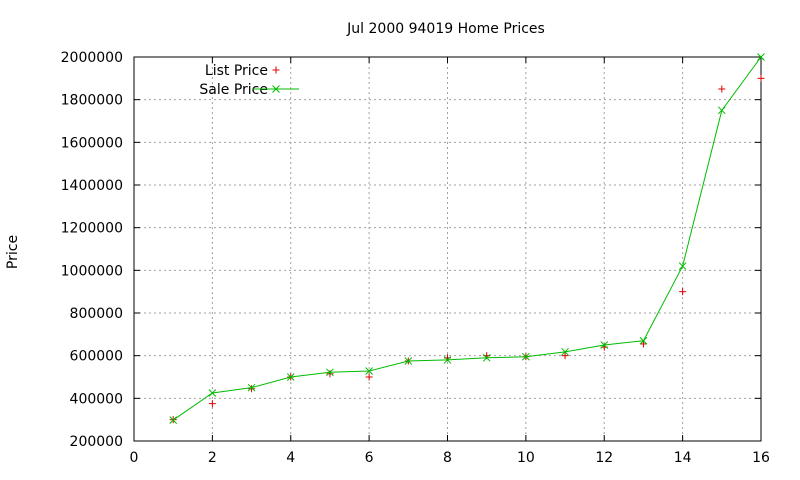 The image size is (800, 480). Describe the element at coordinates (96, 442) in the screenshot. I see `y-tick-label: 200000` at that location.